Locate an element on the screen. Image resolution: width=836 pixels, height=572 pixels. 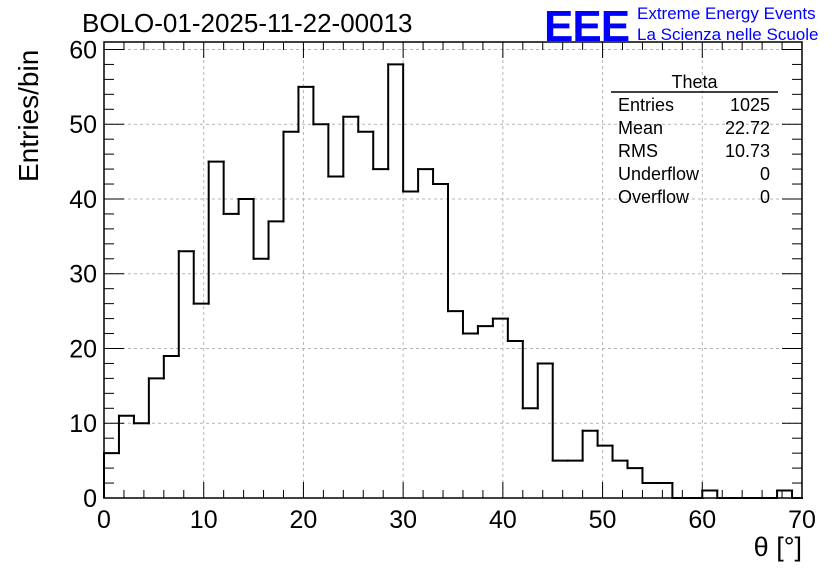
stats-row-label: Underflow is located at coordinates (659, 174).